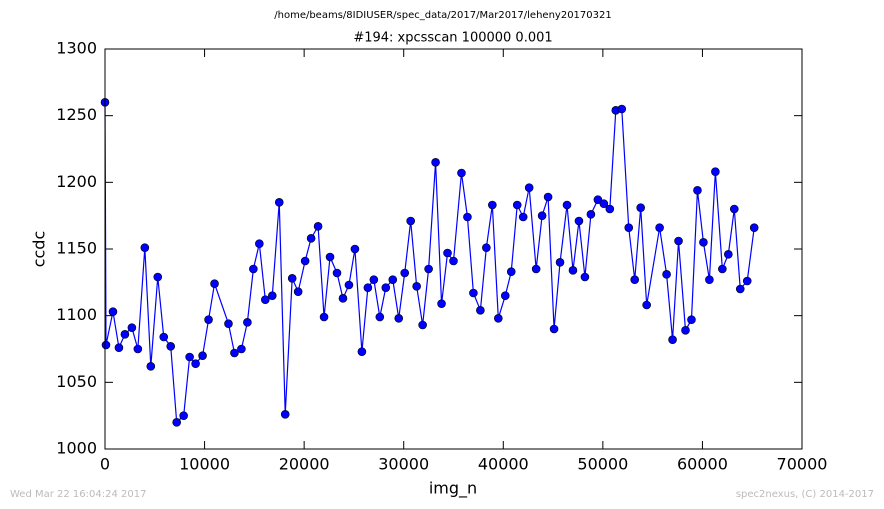 This screenshot has width=884, height=509. What do you see at coordinates (304, 464) in the screenshot?
I see `x-tick-label: 20000` at bounding box center [304, 464].